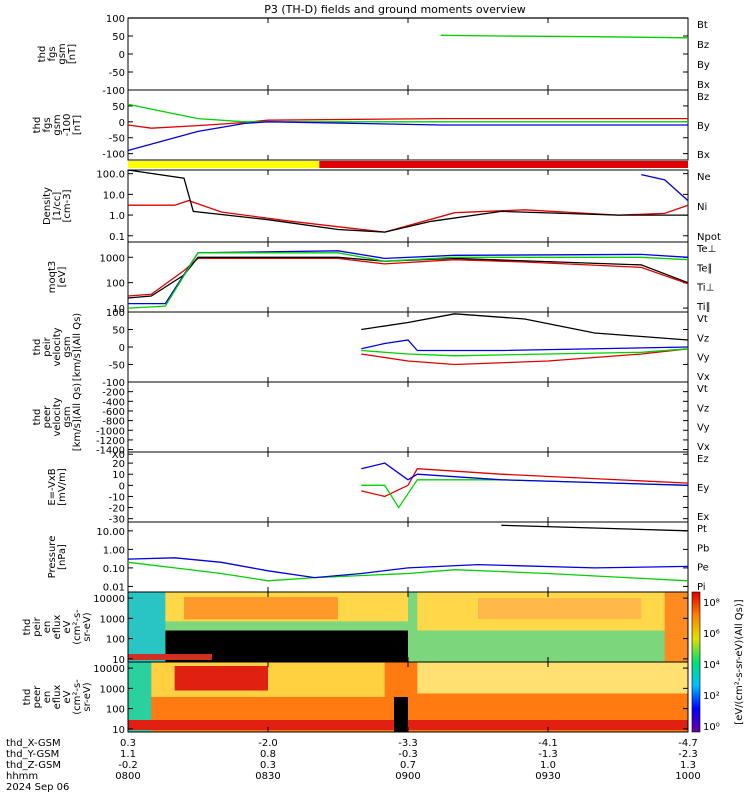 The image size is (750, 800). I want to click on x-tick-label: -1.3, so click(548, 754).